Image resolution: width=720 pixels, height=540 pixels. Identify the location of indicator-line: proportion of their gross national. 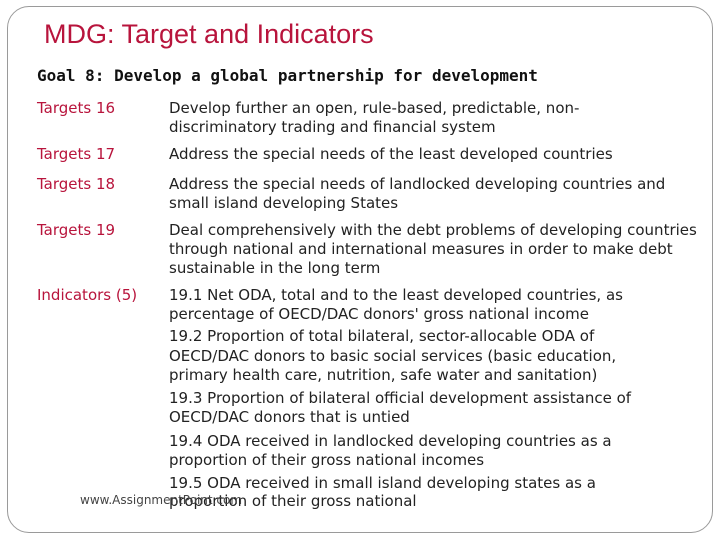
(293, 501).